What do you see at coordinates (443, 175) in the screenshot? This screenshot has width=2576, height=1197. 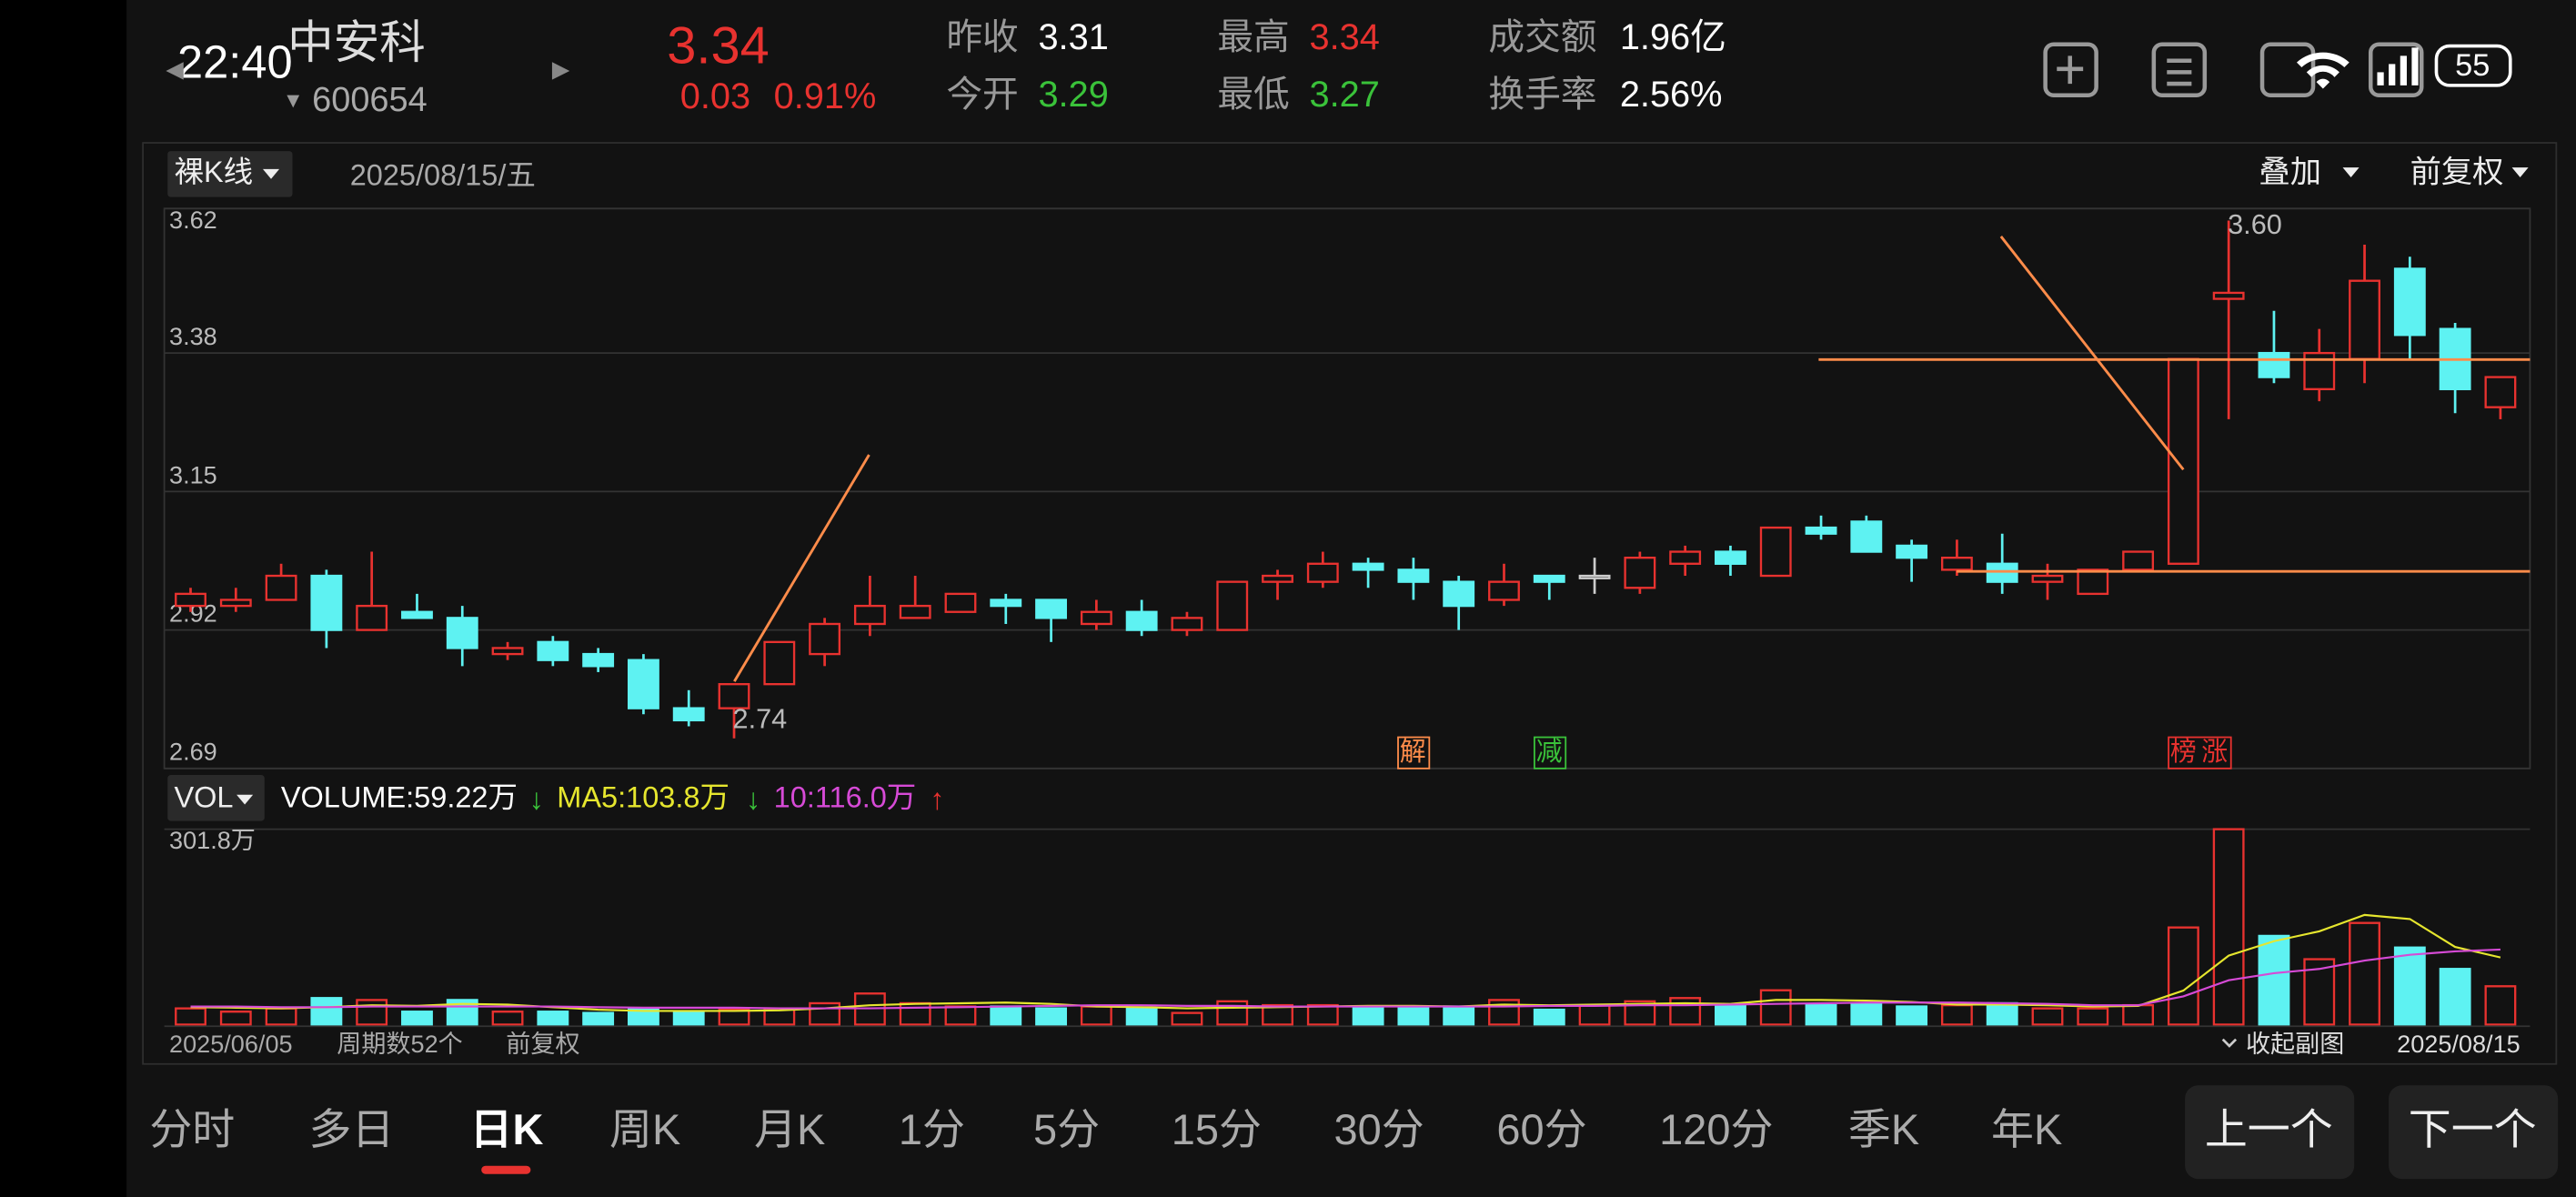 I see `chart-date: 2025/08/15/五` at bounding box center [443, 175].